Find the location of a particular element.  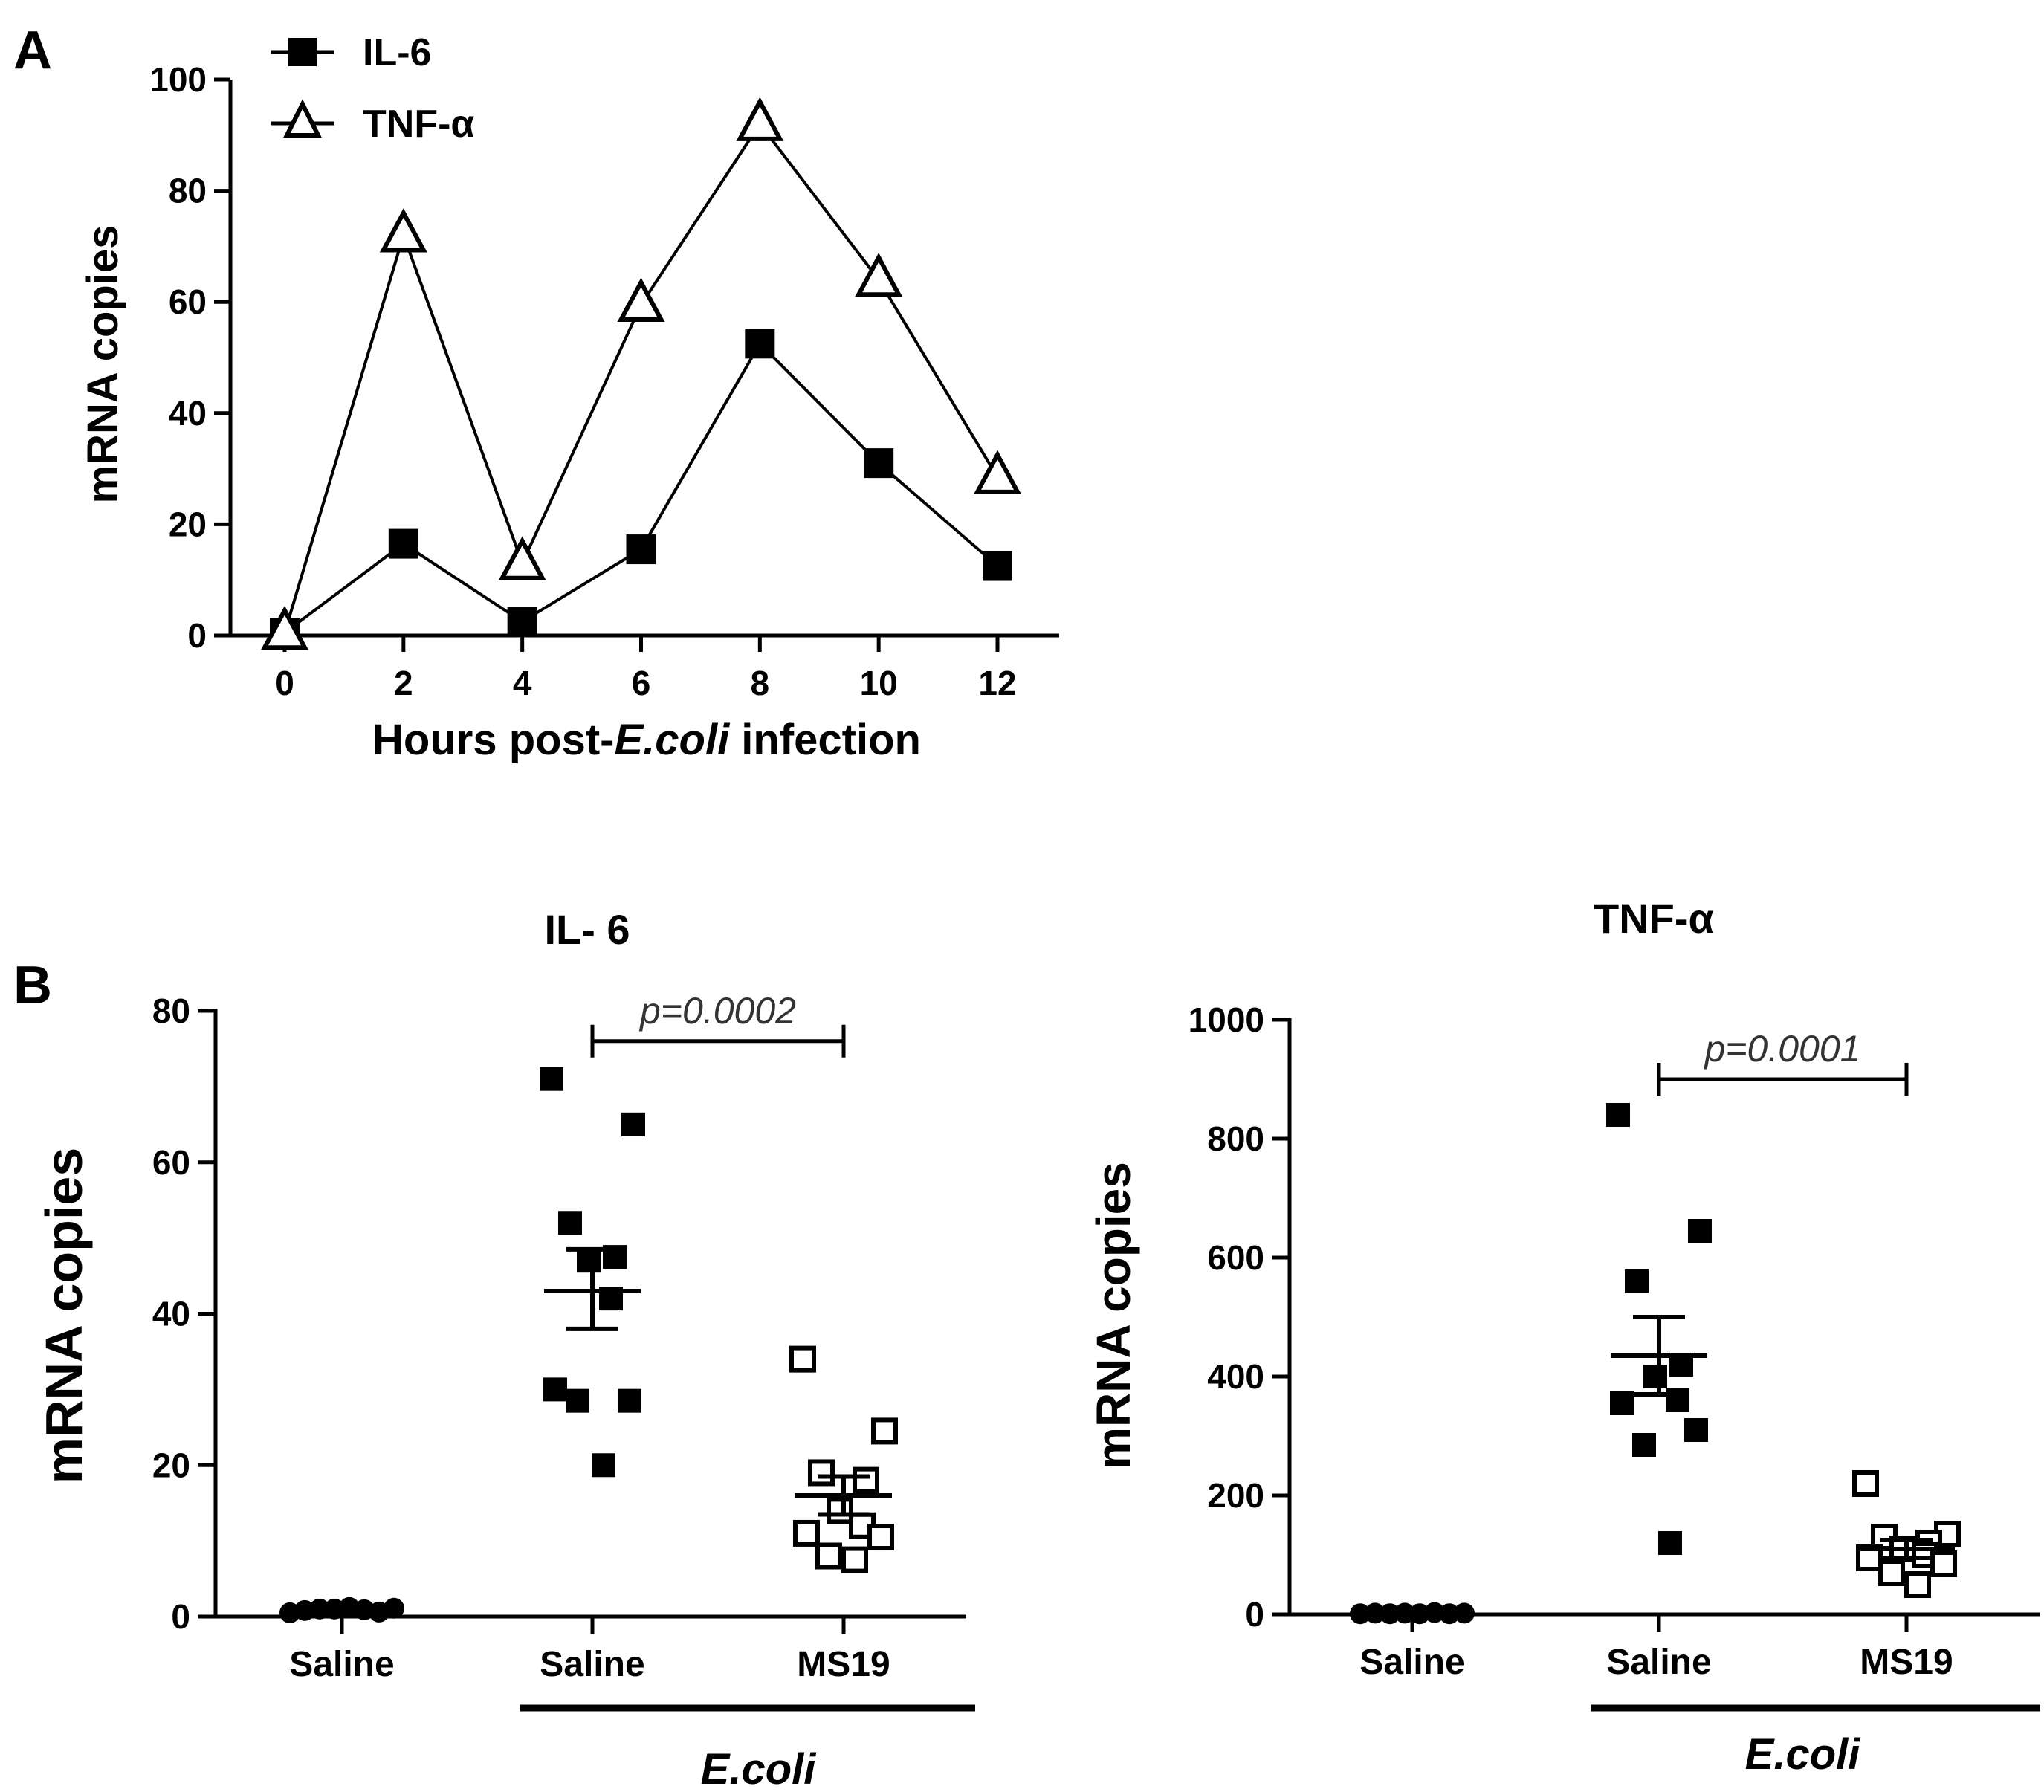

panel-a-y-tick-label: 40 is located at coordinates (188, 414).